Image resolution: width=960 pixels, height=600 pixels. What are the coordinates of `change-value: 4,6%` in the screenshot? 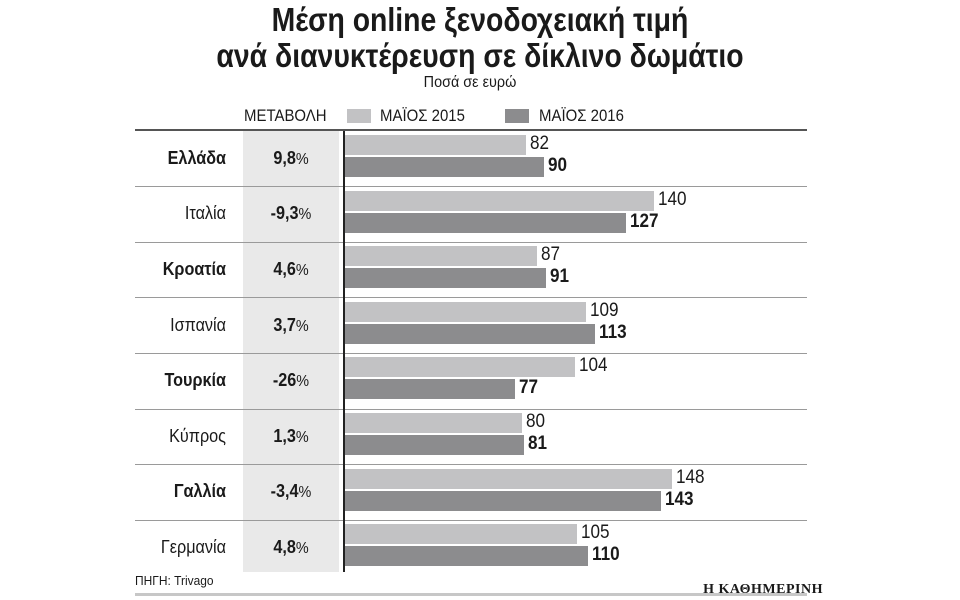 It's located at (291, 269).